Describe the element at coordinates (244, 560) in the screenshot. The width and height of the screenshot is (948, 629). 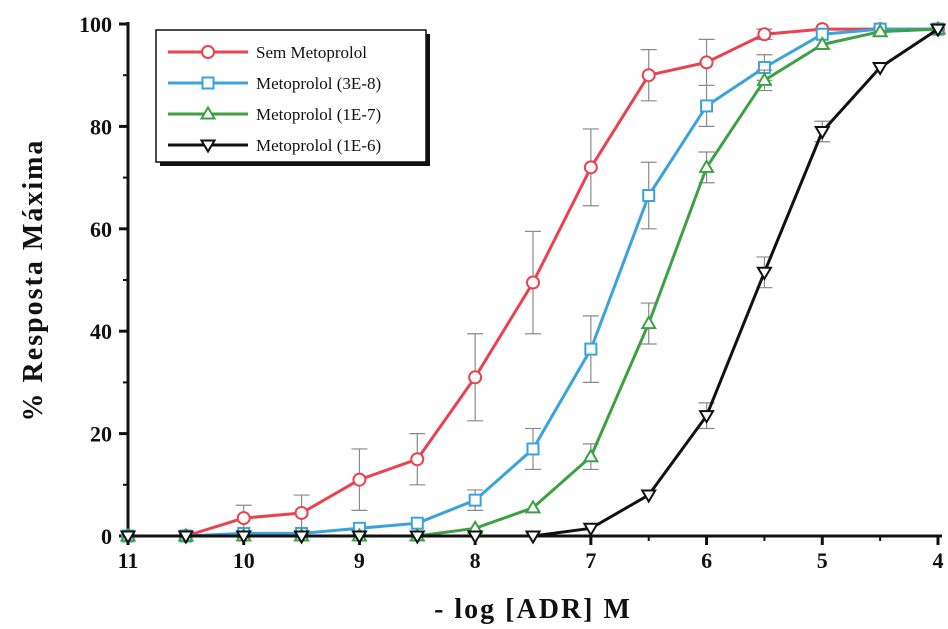
I see `x-tick-label: 10` at that location.